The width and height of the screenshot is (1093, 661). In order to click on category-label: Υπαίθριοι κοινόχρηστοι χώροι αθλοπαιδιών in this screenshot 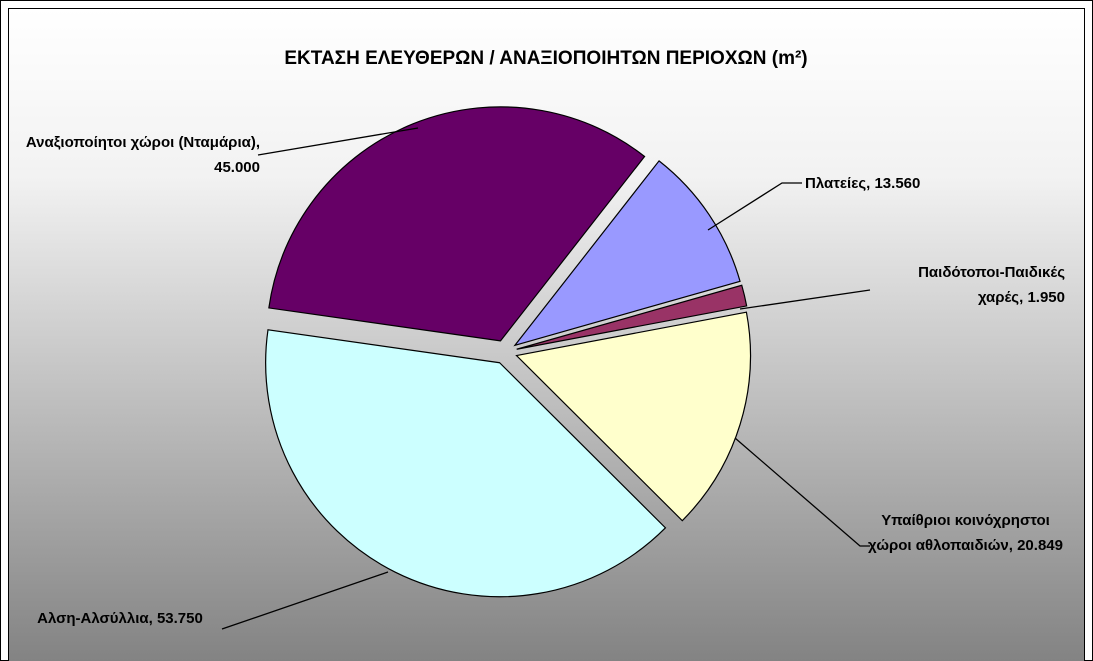, I will do `click(959, 533)`.